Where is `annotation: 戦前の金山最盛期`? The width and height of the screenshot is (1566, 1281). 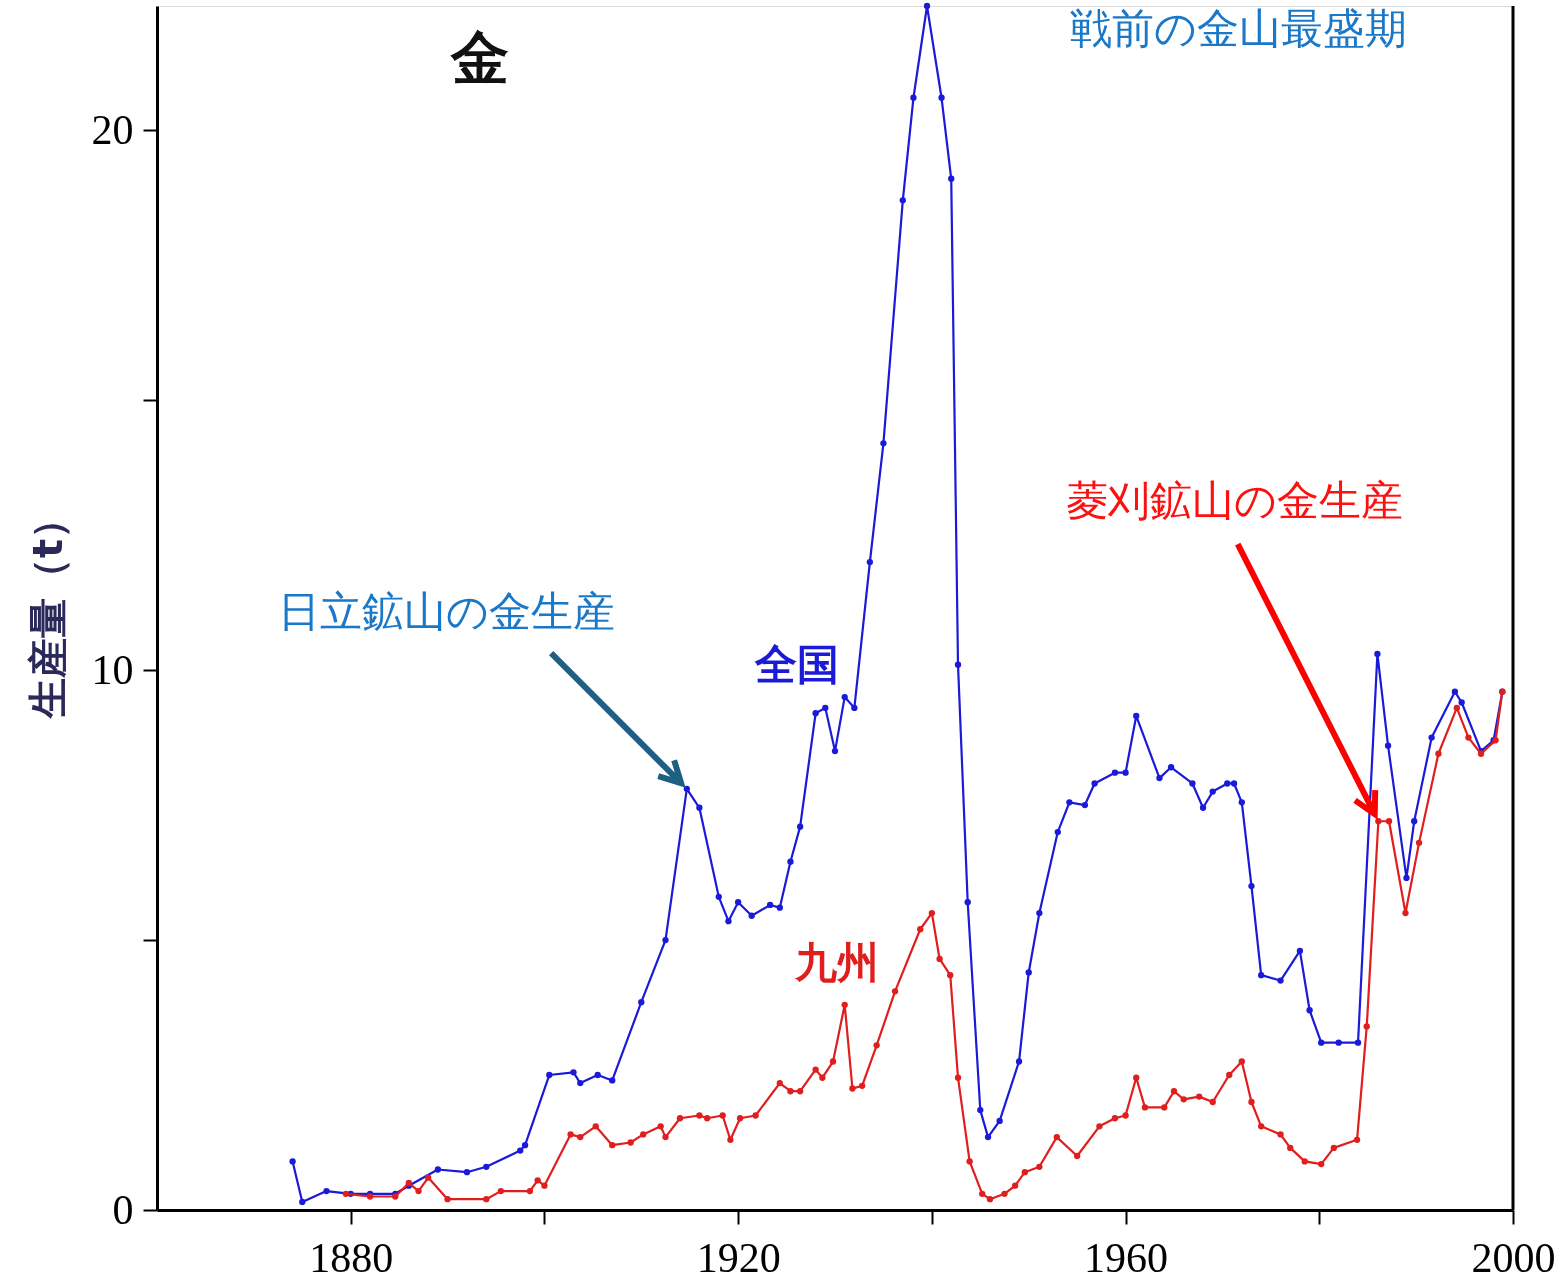 annotation: 戦前の金山最盛期 is located at coordinates (1238, 28).